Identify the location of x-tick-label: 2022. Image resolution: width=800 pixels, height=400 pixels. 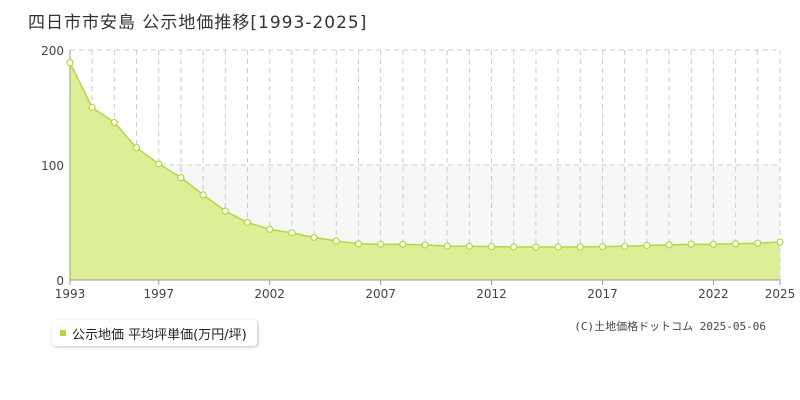
(713, 294).